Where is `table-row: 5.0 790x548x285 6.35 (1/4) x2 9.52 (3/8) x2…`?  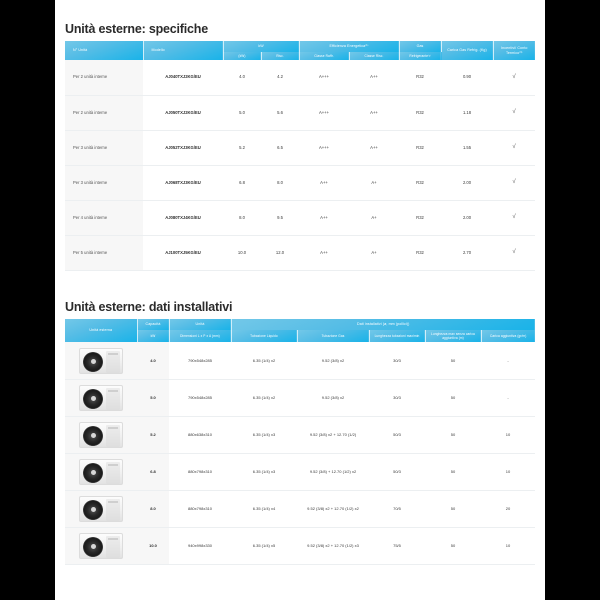
table-row: 5.0 790x548x285 6.35 (1/4) x2 9.52 (3/8) x2… is located at coordinates (300, 398).